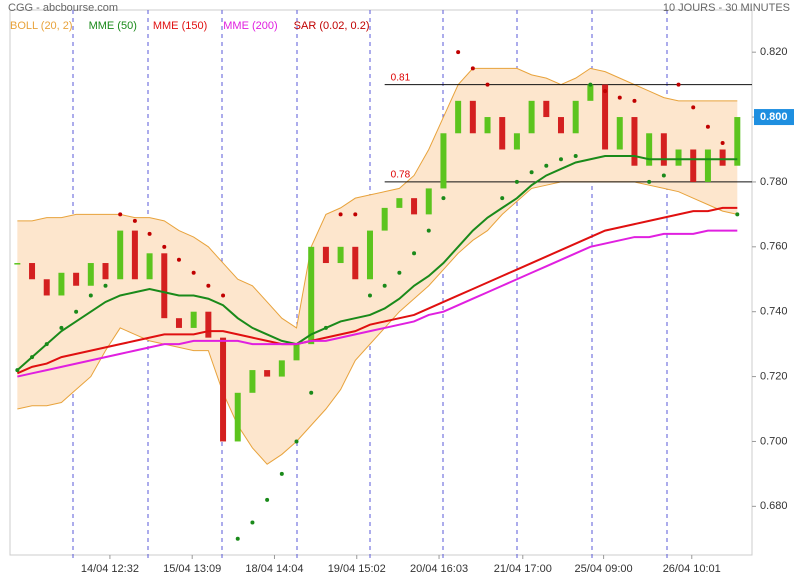 Image resolution: width=800 pixels, height=580 pixels. Describe the element at coordinates (401, 175) in the screenshot. I see `level-label: 0.78` at that location.